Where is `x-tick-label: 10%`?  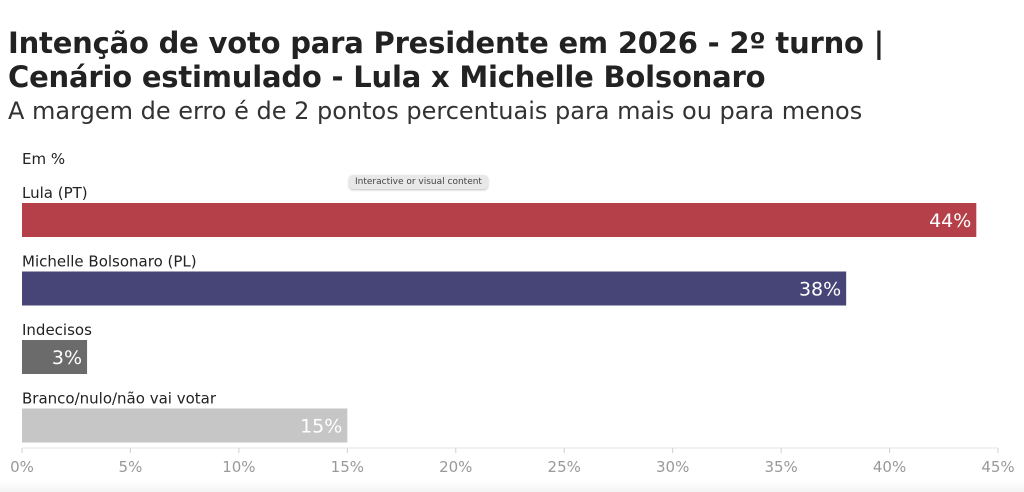 x-tick-label: 10% is located at coordinates (238, 467).